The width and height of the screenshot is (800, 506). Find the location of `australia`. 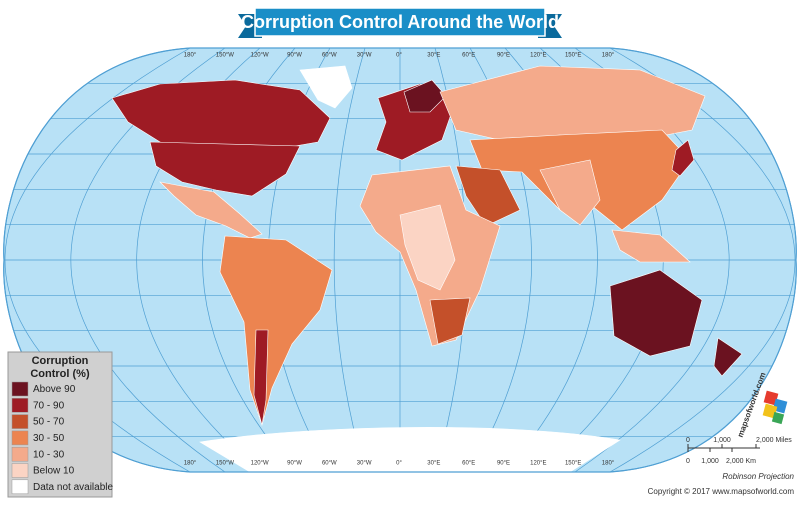

australia is located at coordinates (656, 313).